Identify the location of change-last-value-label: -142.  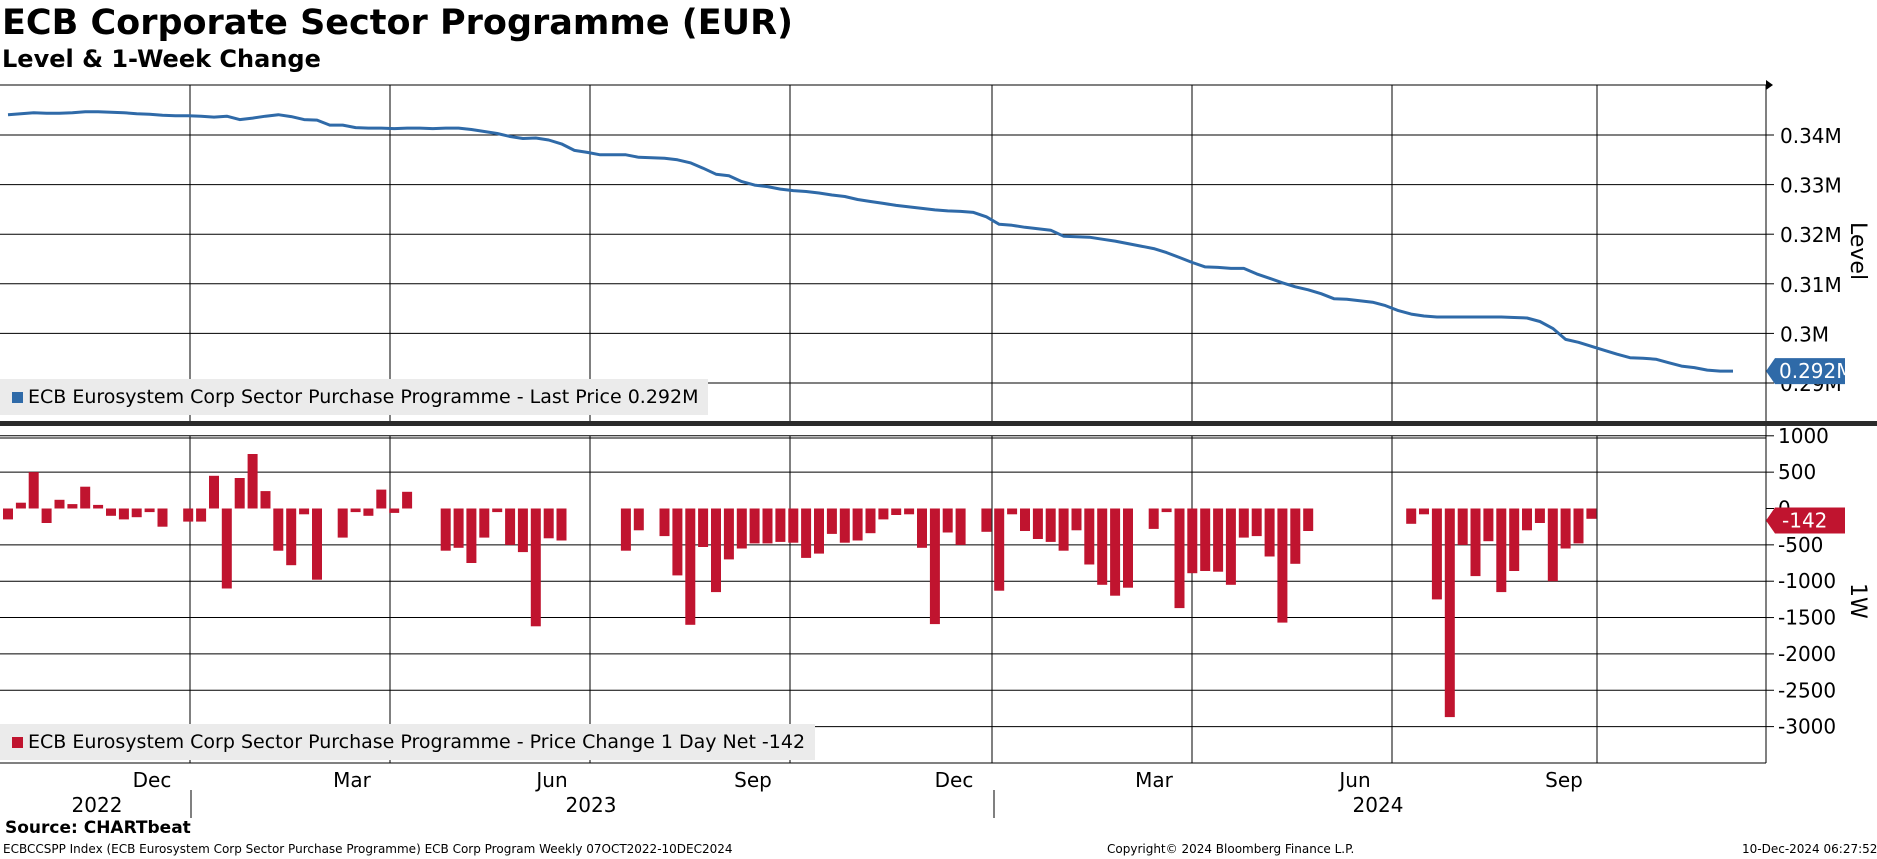
(1804, 521).